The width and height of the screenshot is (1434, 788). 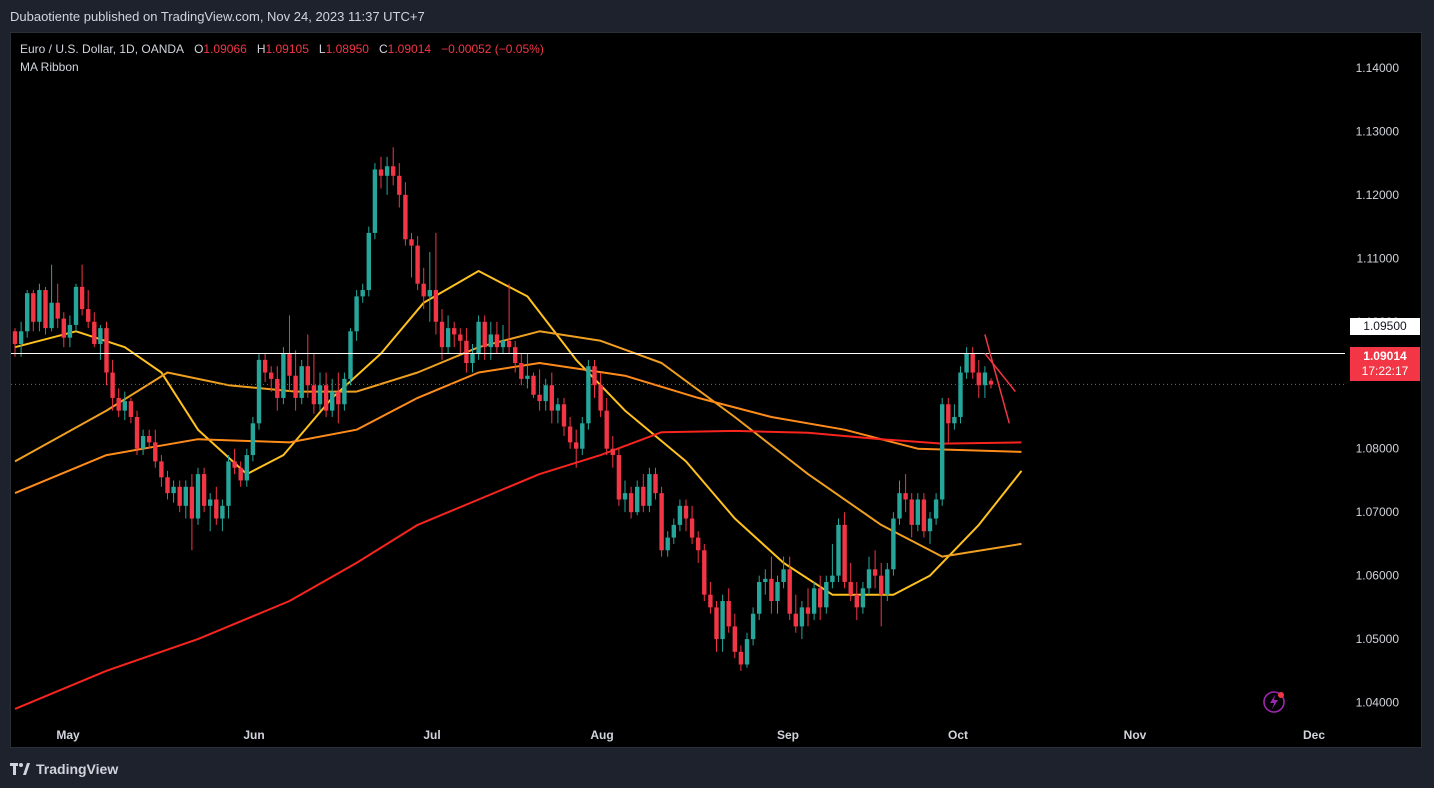 What do you see at coordinates (1385, 326) in the screenshot?
I see `level-line-price-tag: 1.09500` at bounding box center [1385, 326].